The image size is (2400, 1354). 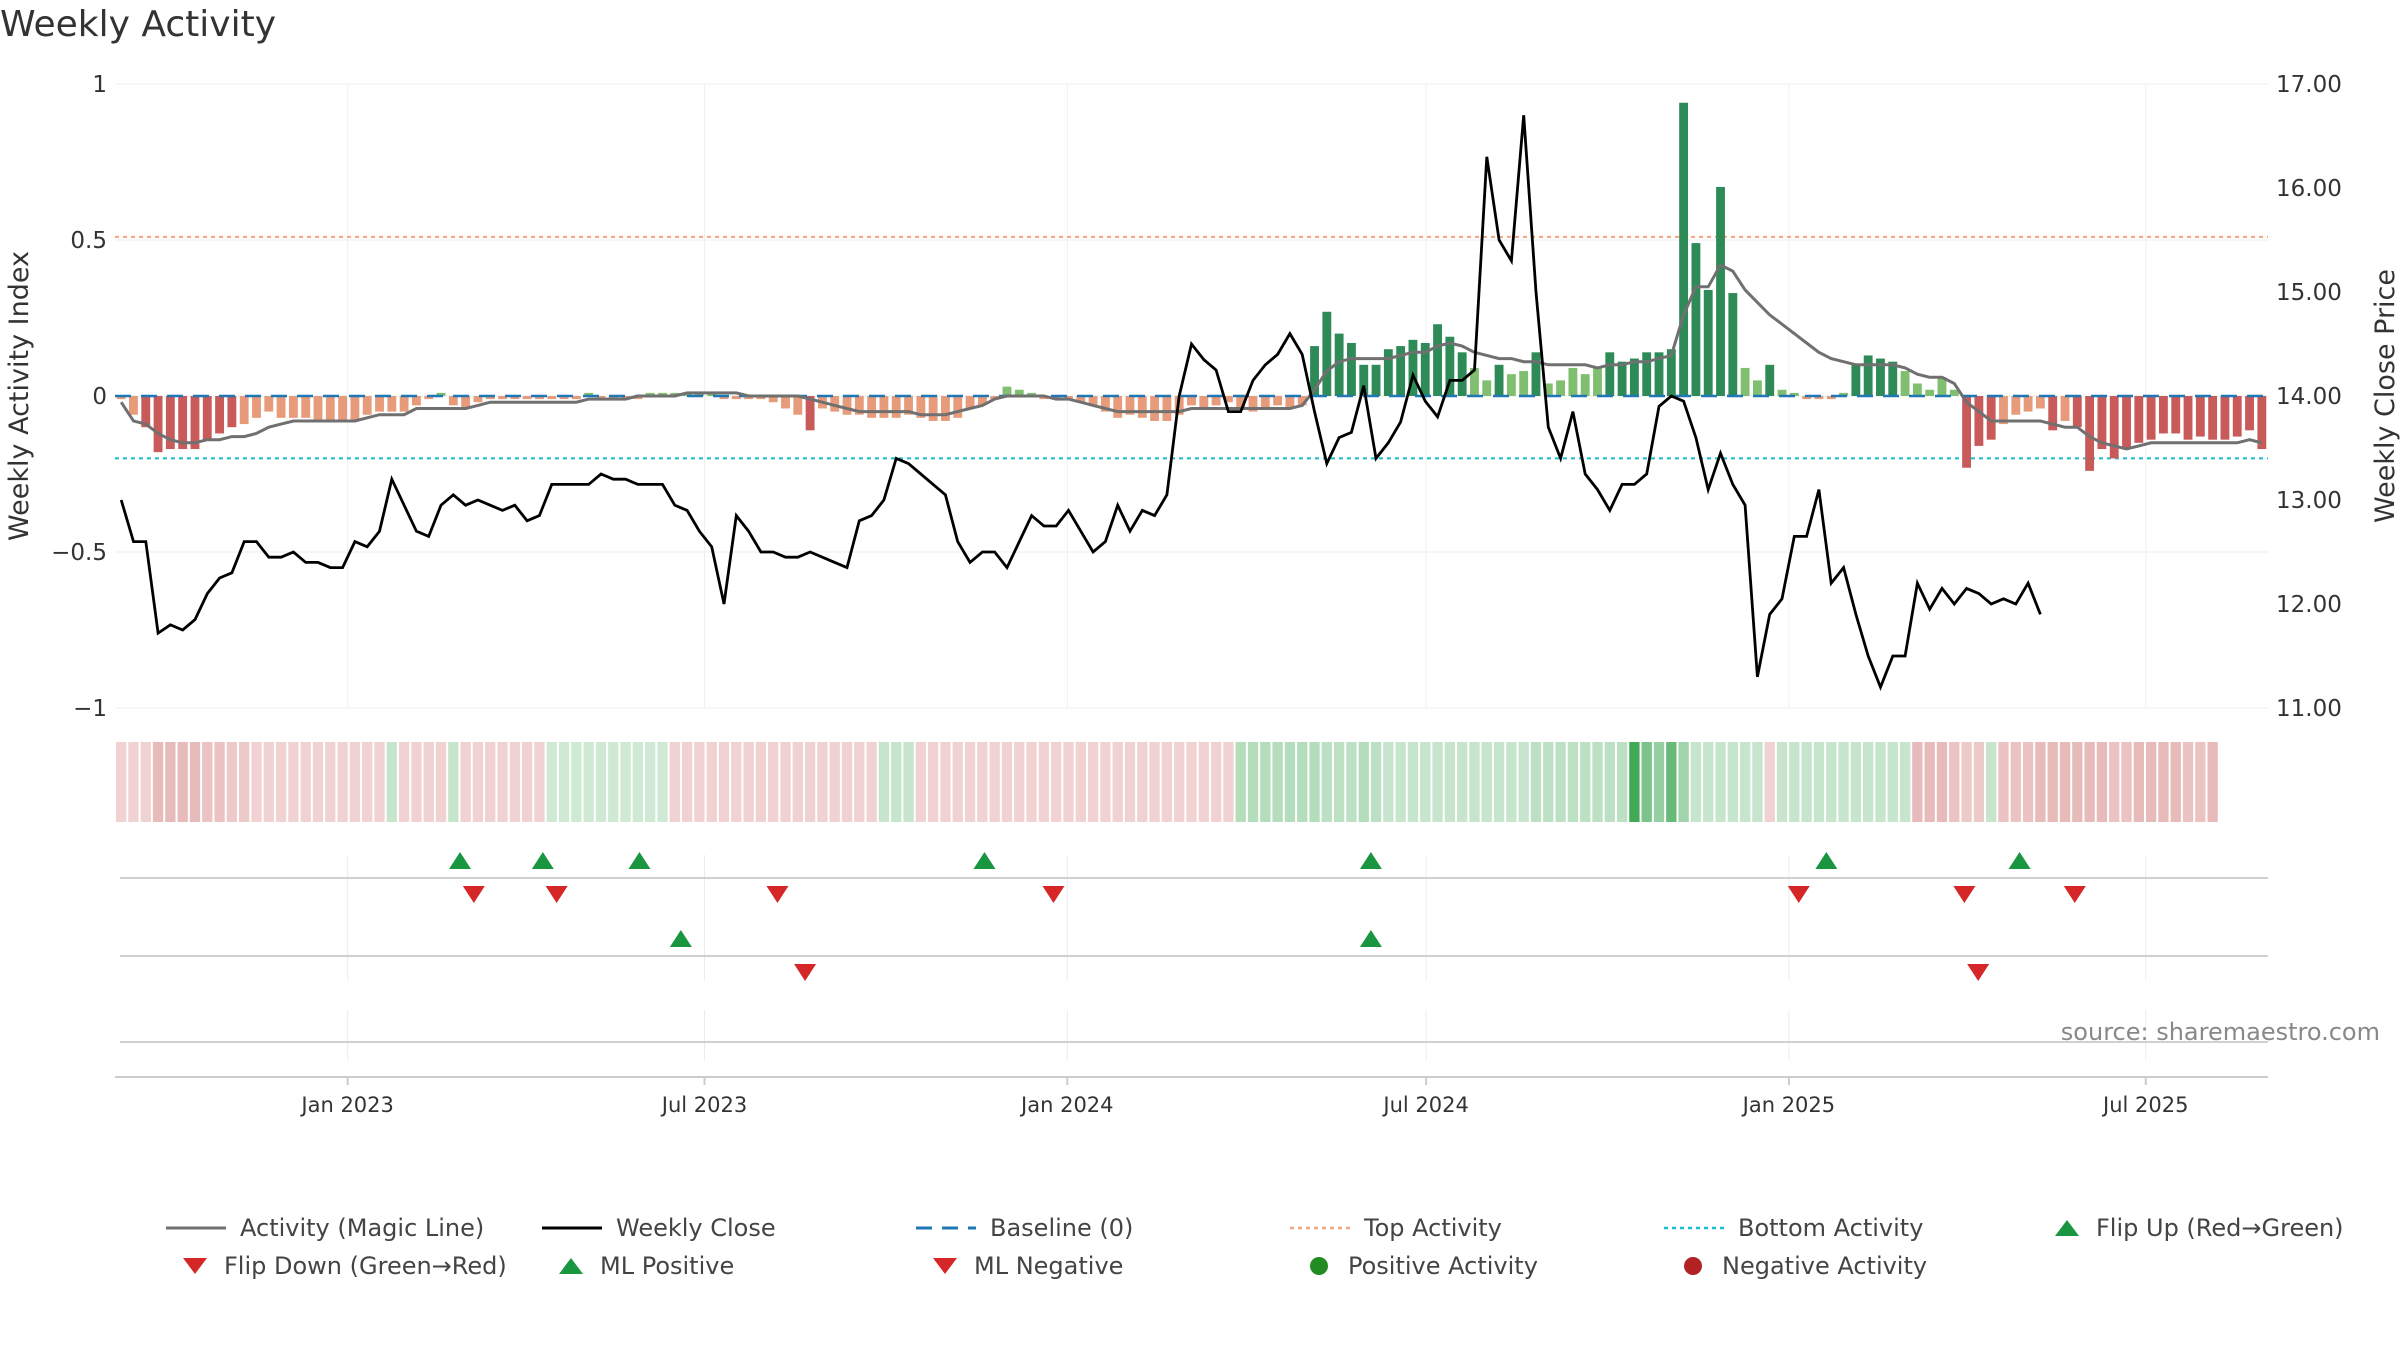 I want to click on negative-dot-icon, so click(x=1693, y=1266).